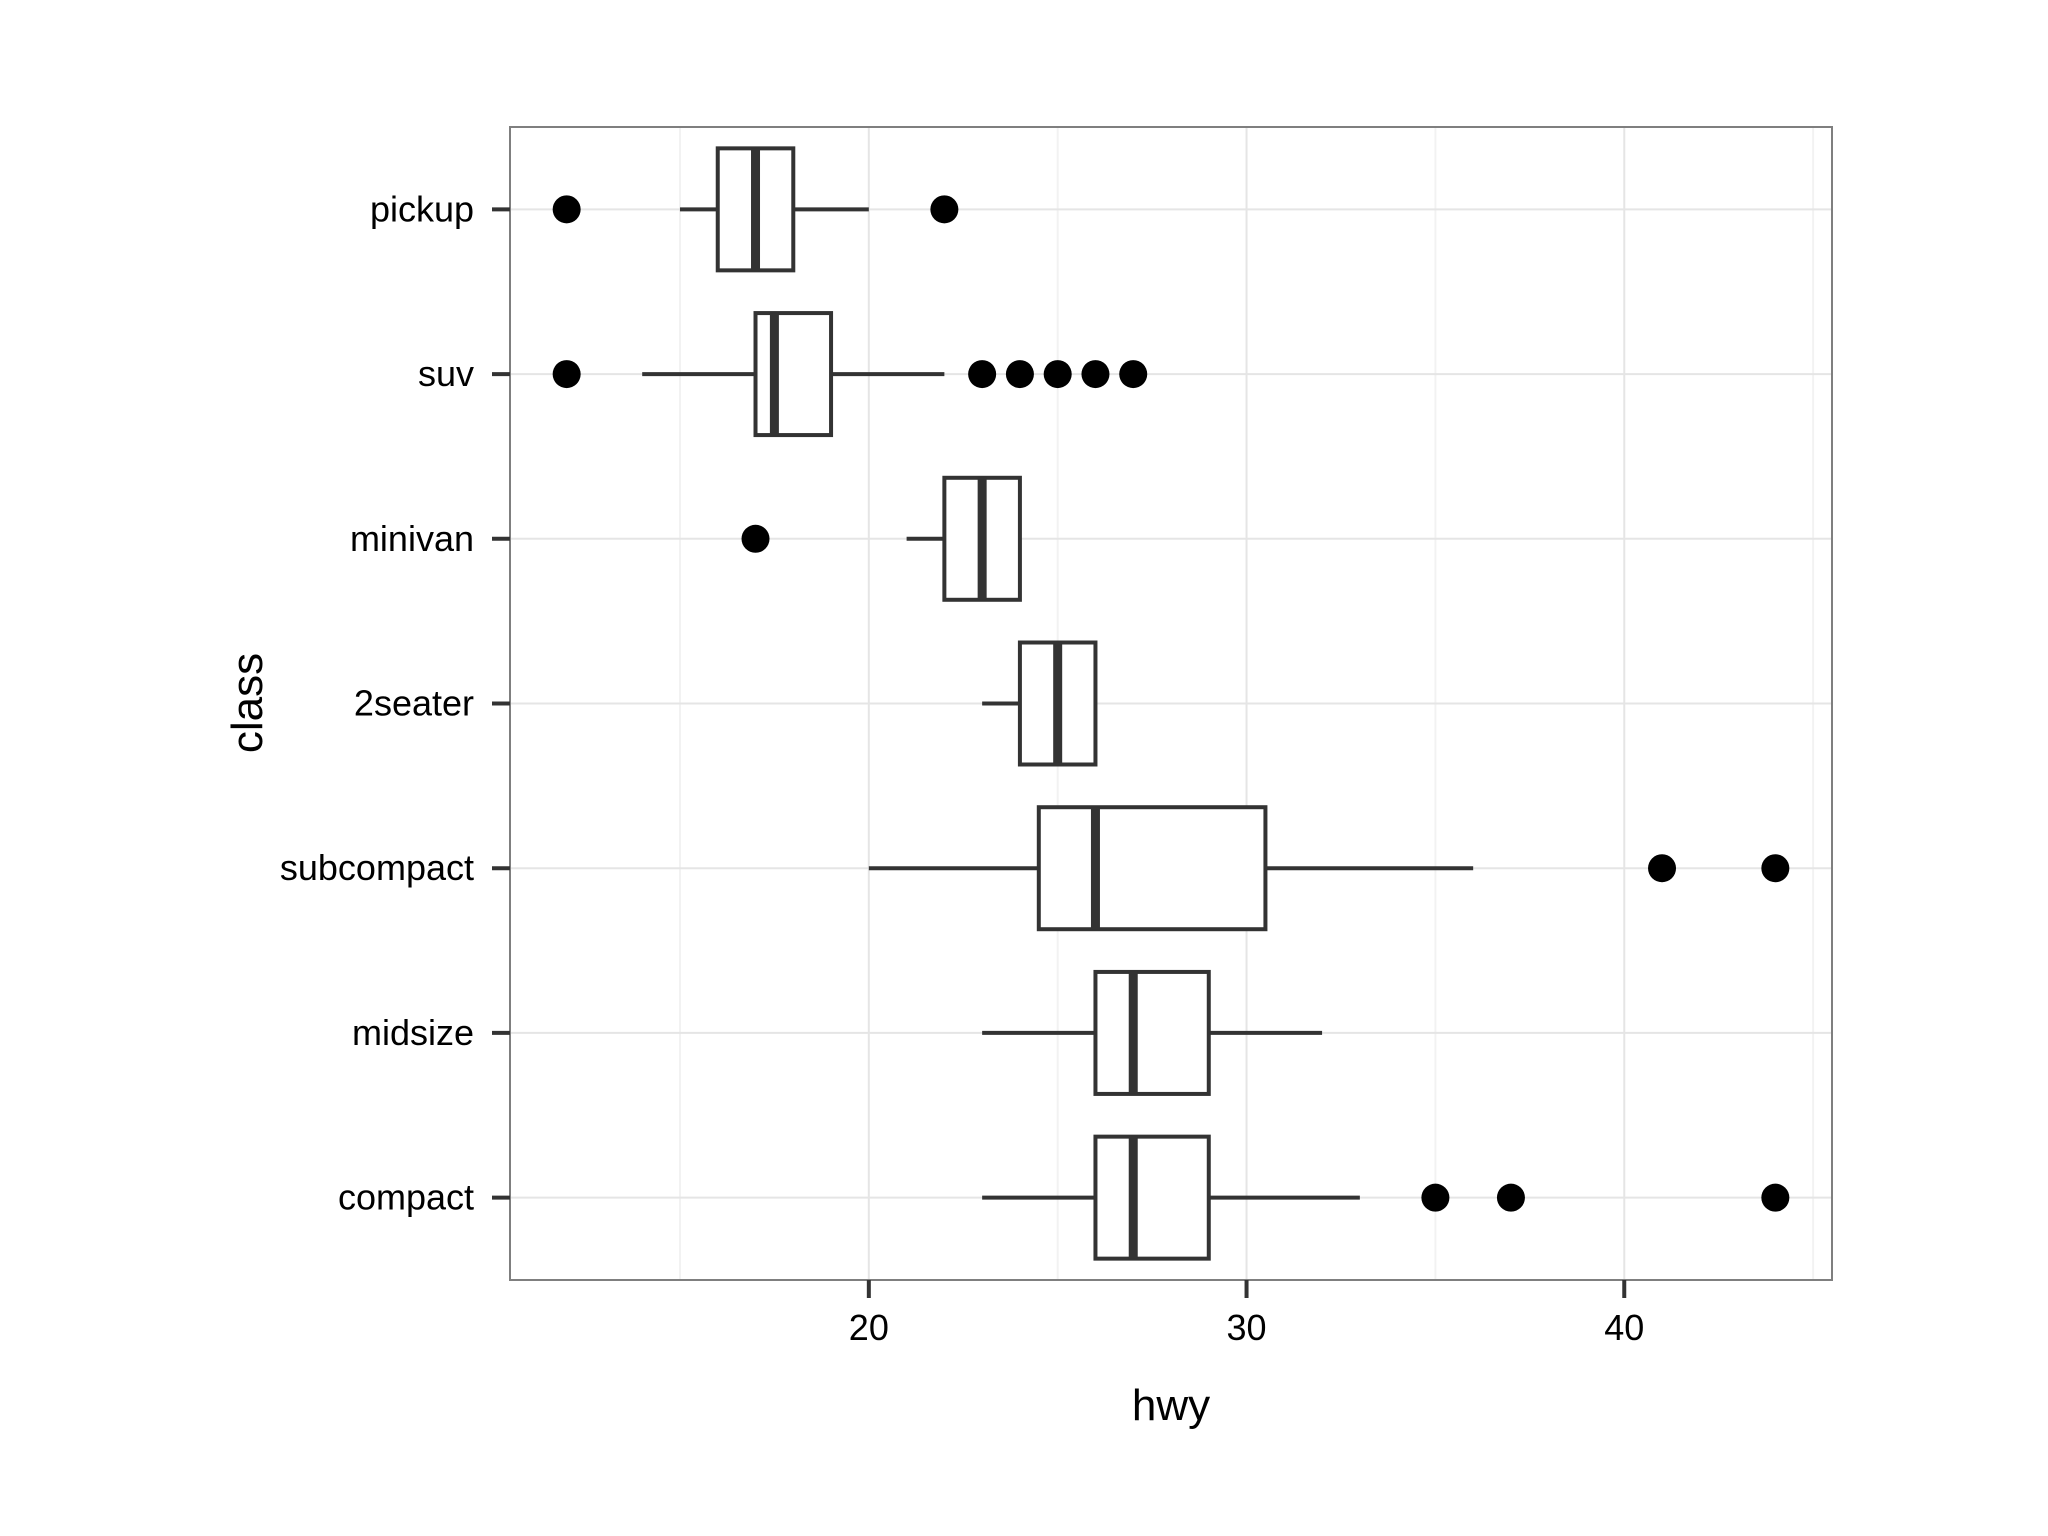  What do you see at coordinates (446, 373) in the screenshot?
I see `y-tick-label: suv` at bounding box center [446, 373].